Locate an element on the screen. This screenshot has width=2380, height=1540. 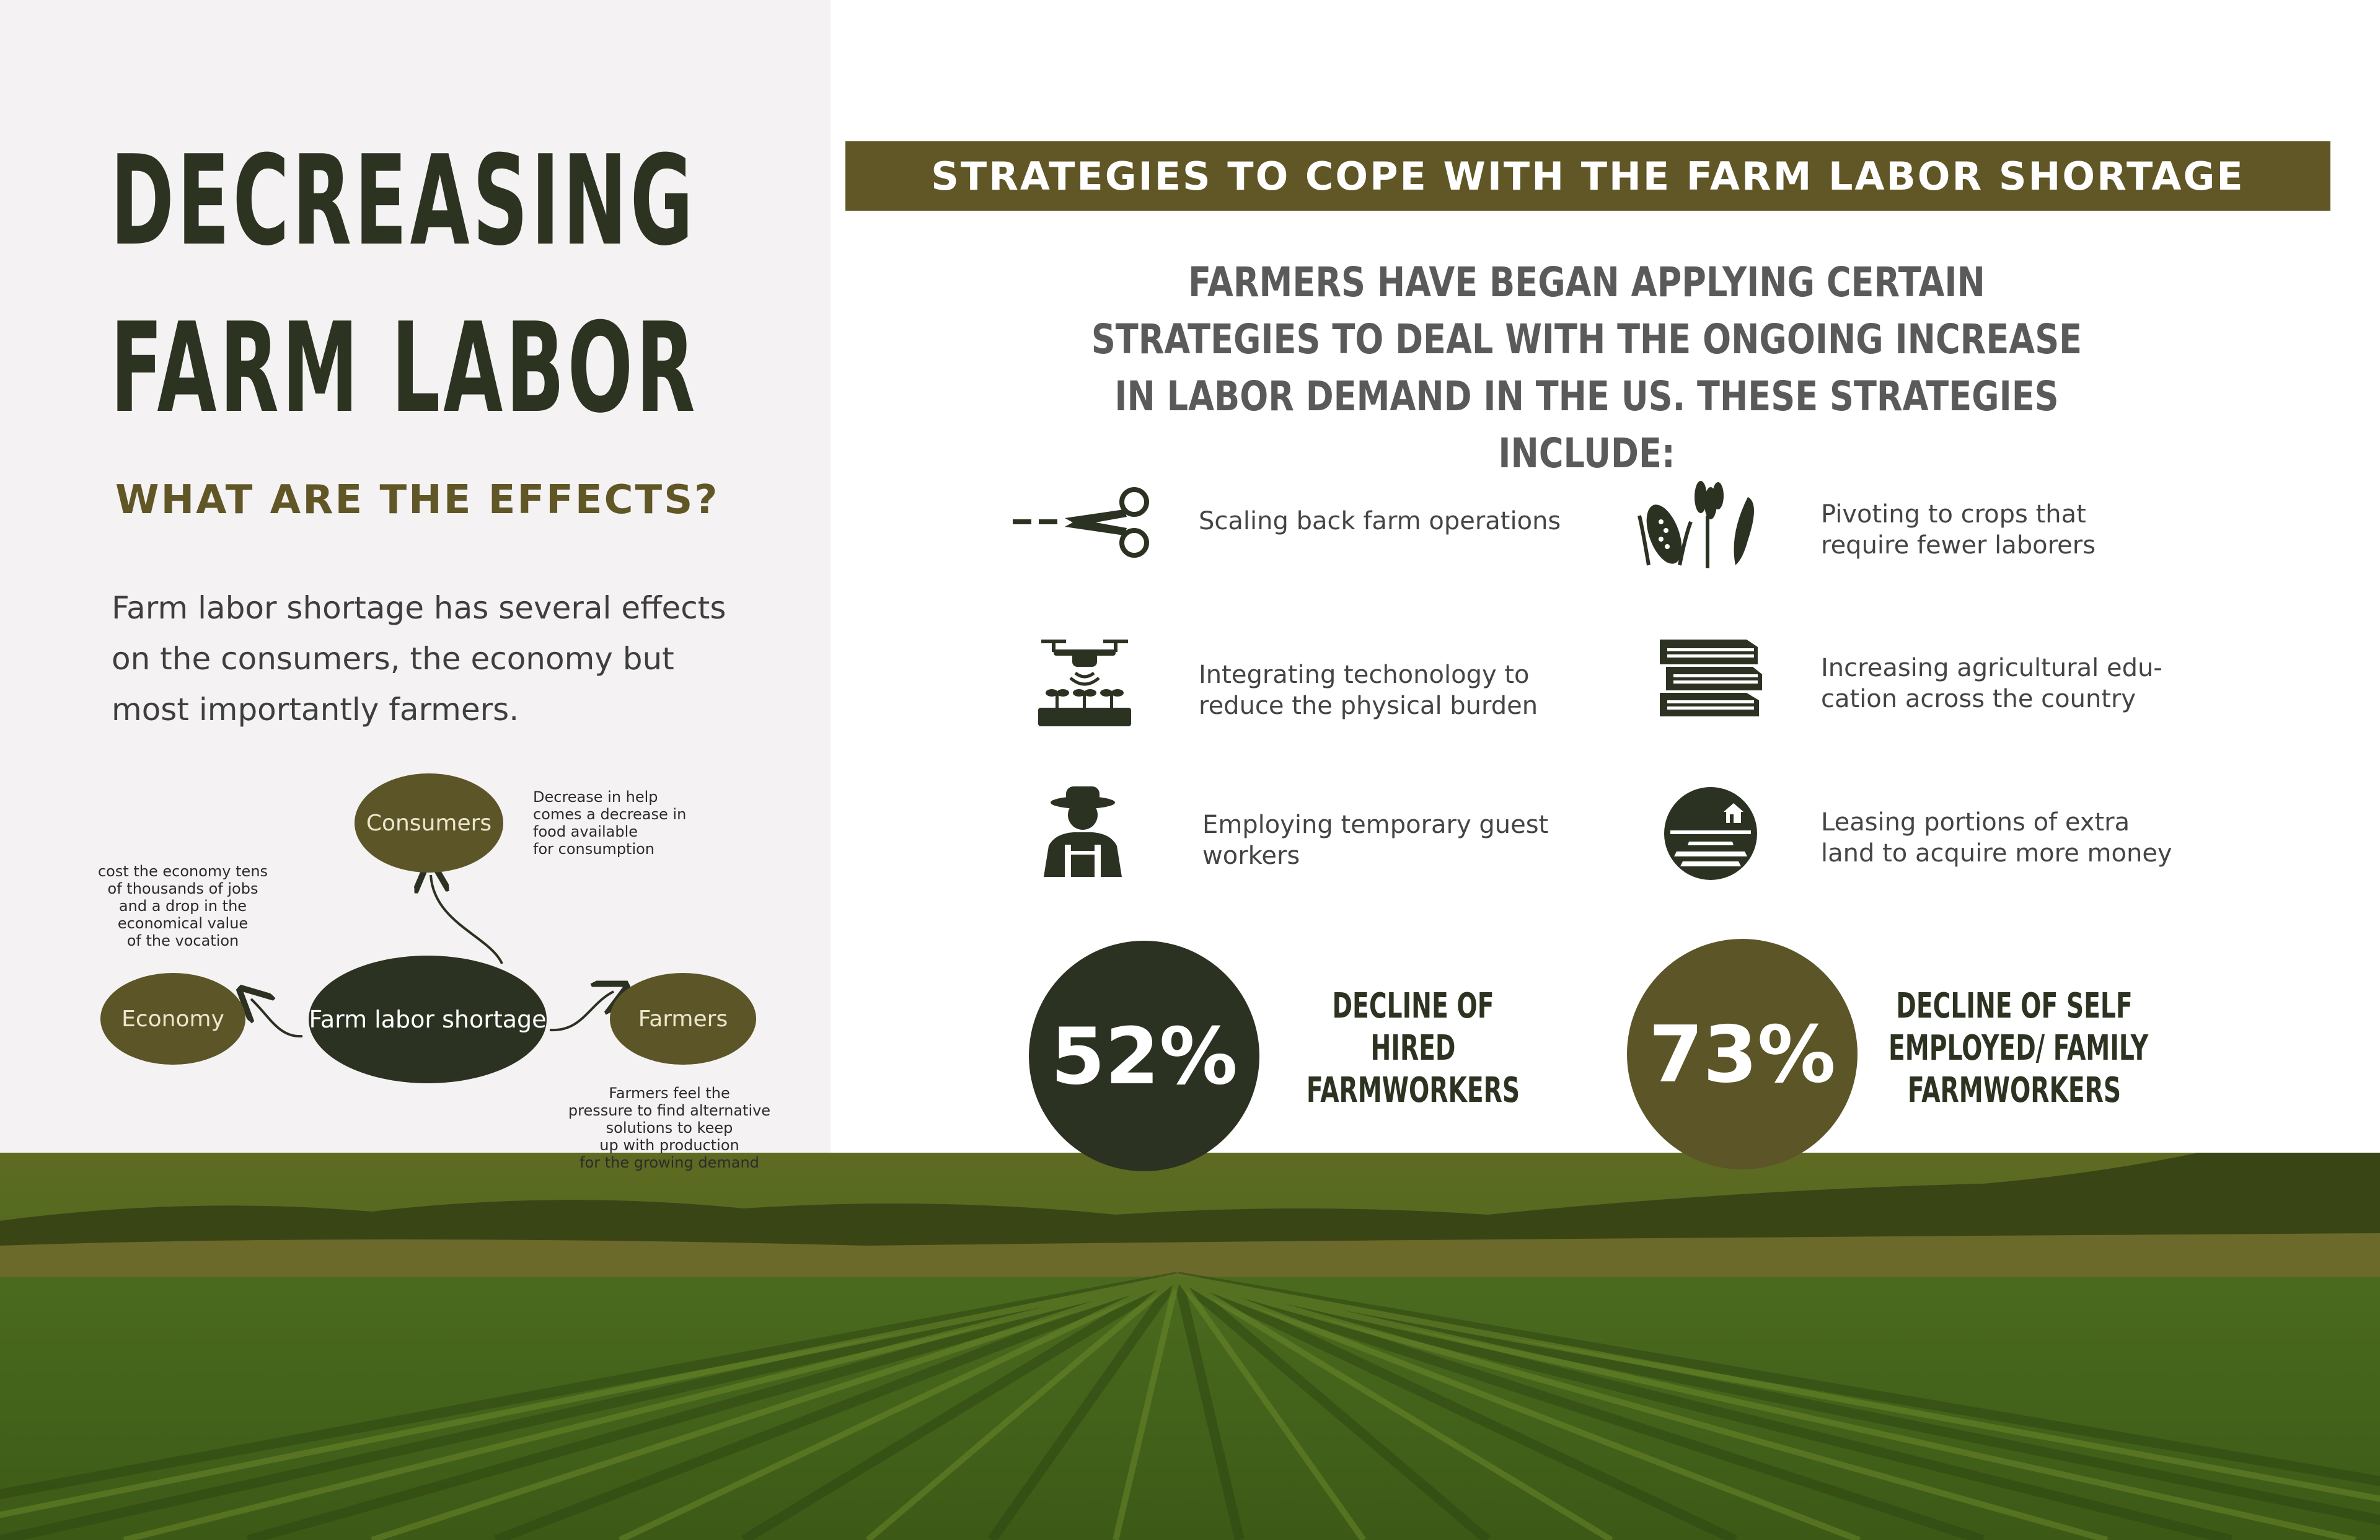
strategy-line-1: Scaling back farm operations is located at coordinates (1380, 521).